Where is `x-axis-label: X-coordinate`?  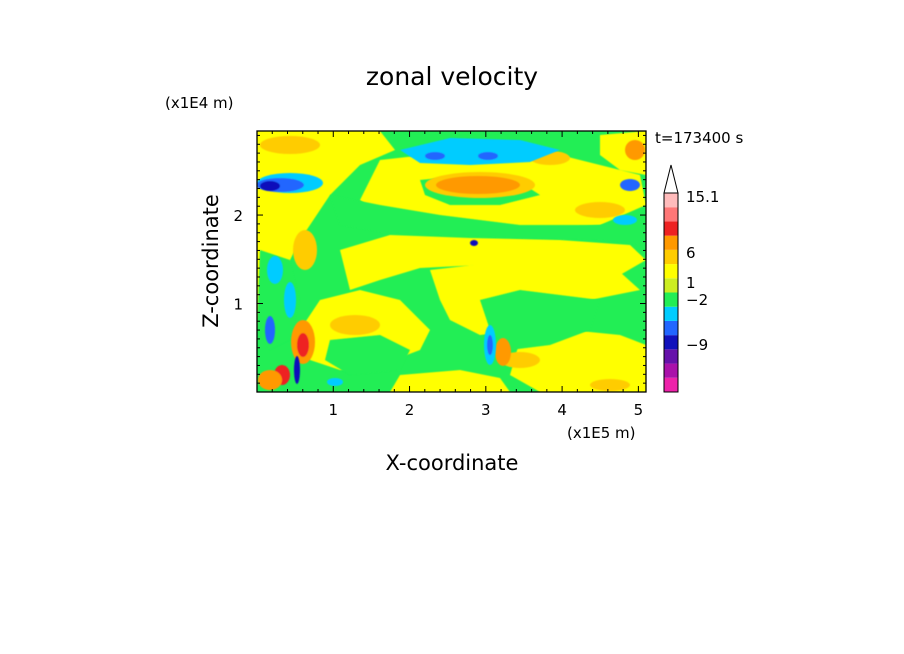
x-axis-label: X-coordinate is located at coordinates (452, 463).